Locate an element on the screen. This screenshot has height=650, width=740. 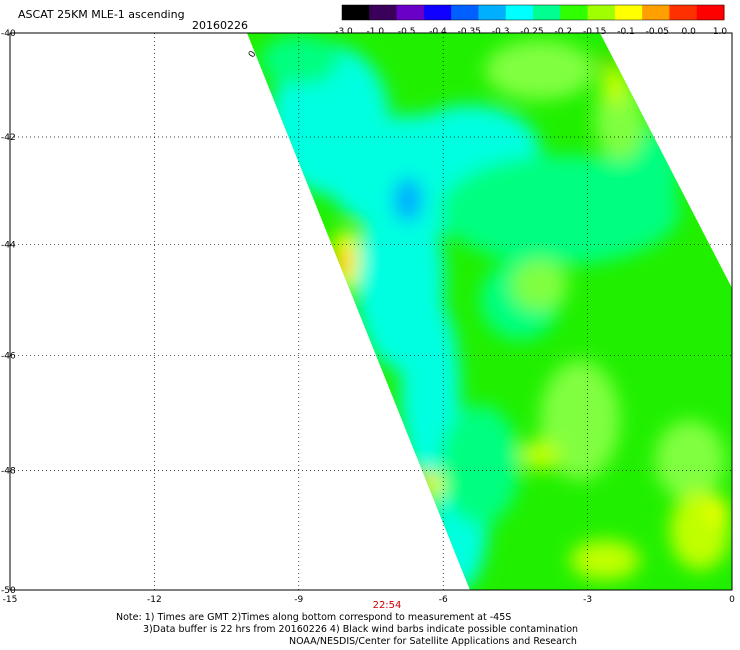
colorbar-tick-label: -0.2 is located at coordinates (564, 32).